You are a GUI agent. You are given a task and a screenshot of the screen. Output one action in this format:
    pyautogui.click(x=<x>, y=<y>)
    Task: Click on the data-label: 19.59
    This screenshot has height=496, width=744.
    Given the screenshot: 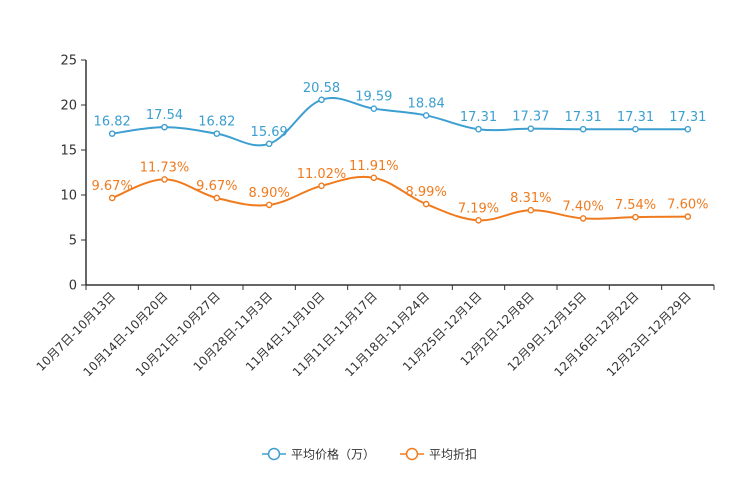 What is the action you would take?
    pyautogui.click(x=373, y=97)
    